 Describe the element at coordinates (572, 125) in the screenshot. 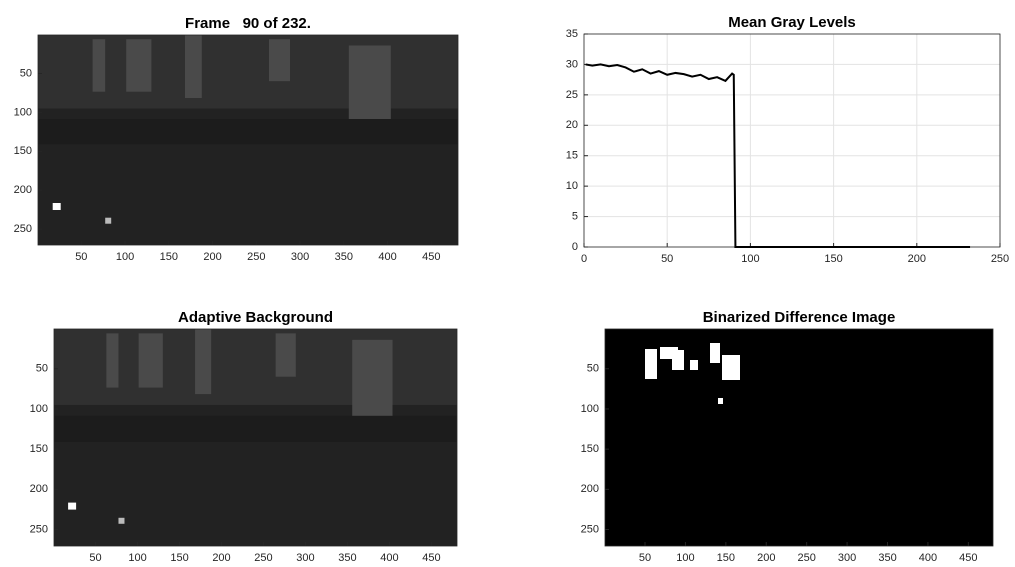

I see `y-tick-label: 20` at that location.